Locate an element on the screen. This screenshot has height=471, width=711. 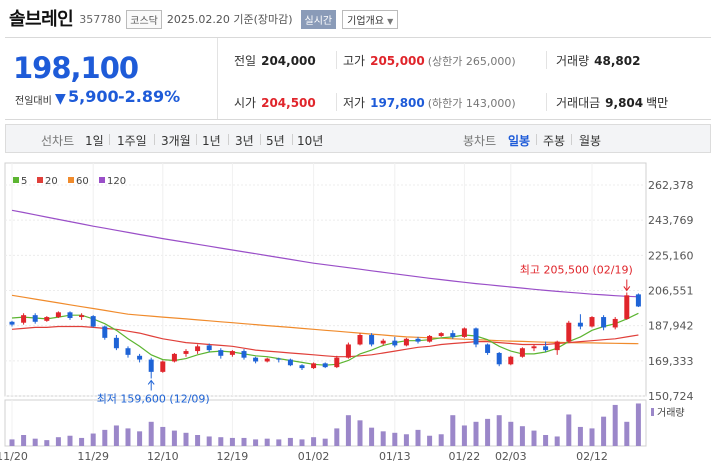
period-10y: 10년 is located at coordinates (310, 141).